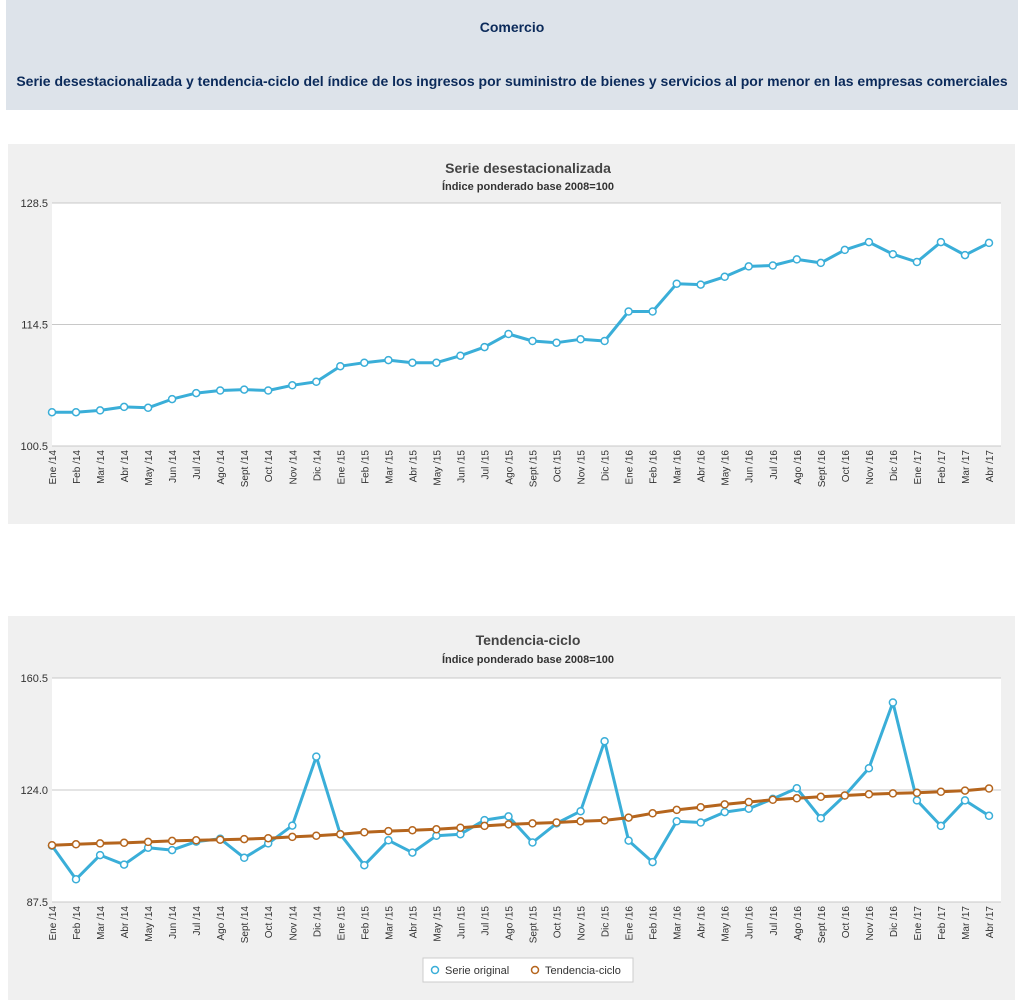  Describe the element at coordinates (477, 971) in the screenshot. I see `legend-label: Serie original` at that location.